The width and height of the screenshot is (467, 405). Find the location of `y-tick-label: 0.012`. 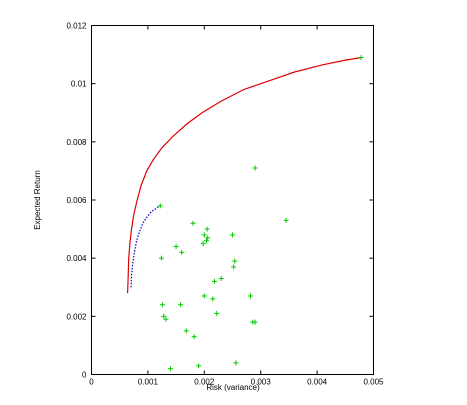

y-tick-label: 0.012 is located at coordinates (76, 26).